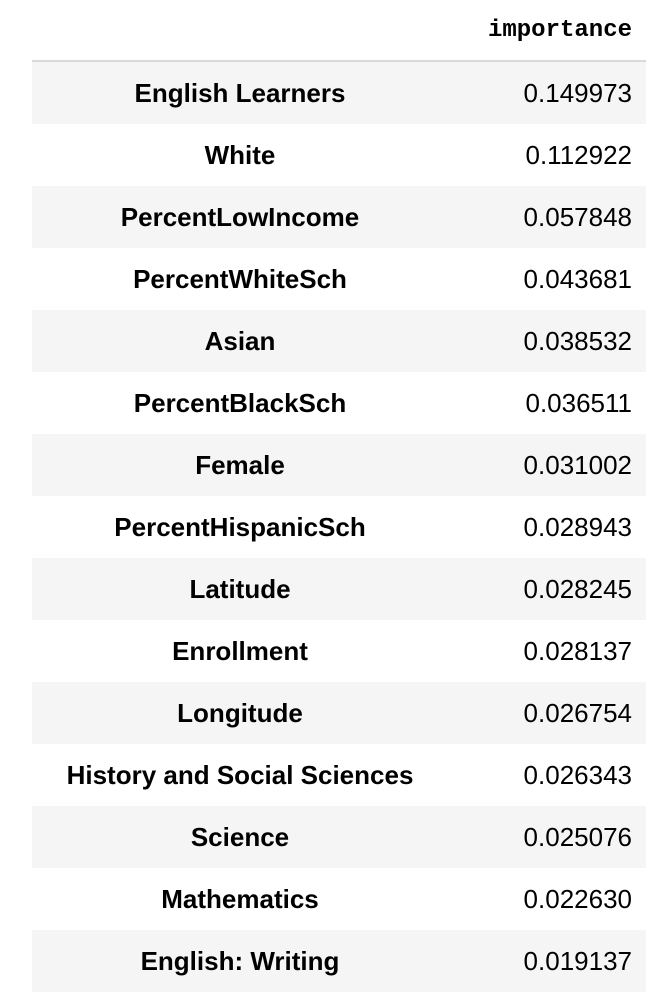 The image size is (672, 992). What do you see at coordinates (339, 899) in the screenshot?
I see `table-row: Mathematics 0.022630` at bounding box center [339, 899].